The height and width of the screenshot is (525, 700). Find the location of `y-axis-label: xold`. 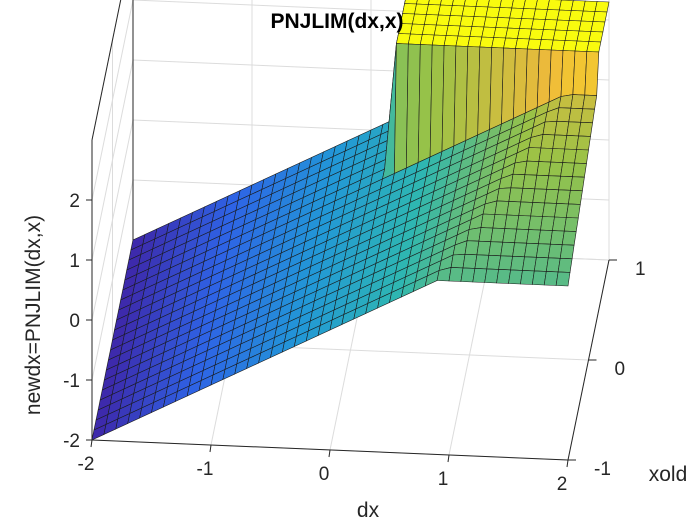

y-axis-label: xold is located at coordinates (668, 474).